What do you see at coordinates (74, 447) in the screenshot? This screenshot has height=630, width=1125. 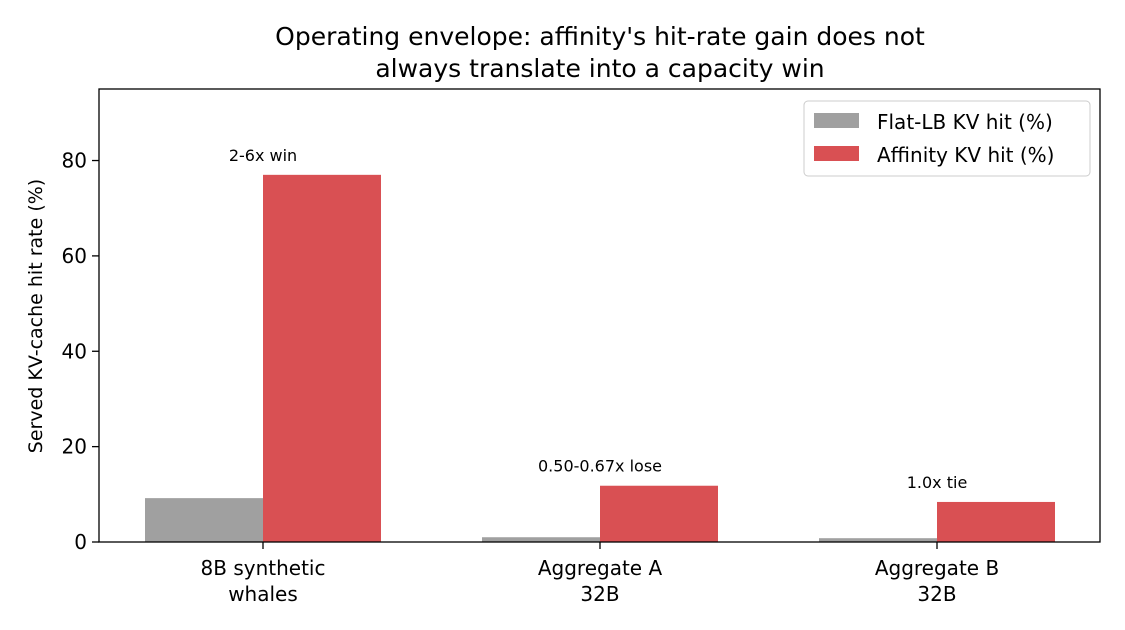 I see `y-tick-label: 20` at bounding box center [74, 447].